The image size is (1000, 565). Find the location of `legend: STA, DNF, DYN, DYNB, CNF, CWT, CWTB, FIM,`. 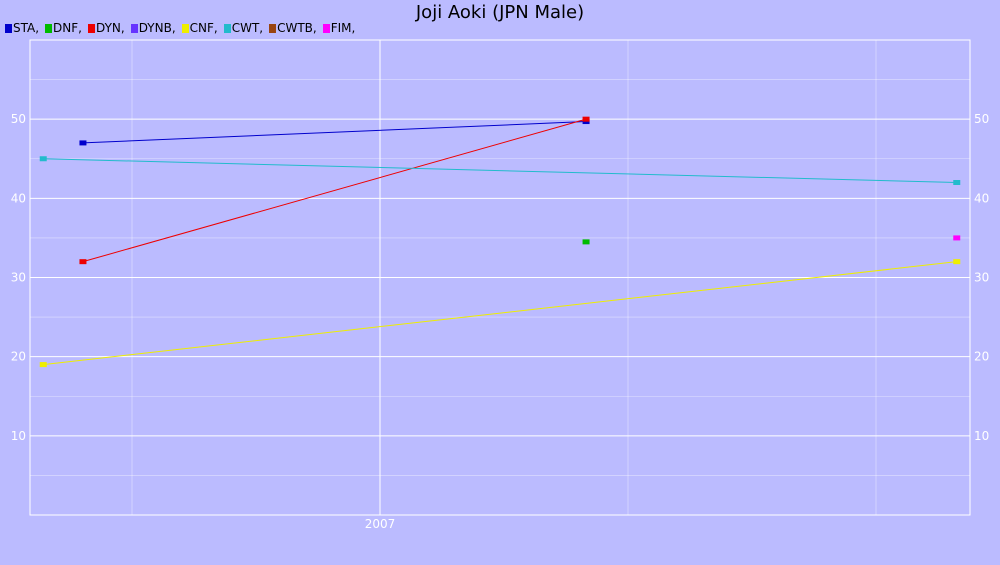

legend: STA, DNF, DYN, DYNB, CNF, CWT, CWTB, FIM, is located at coordinates (183, 28).